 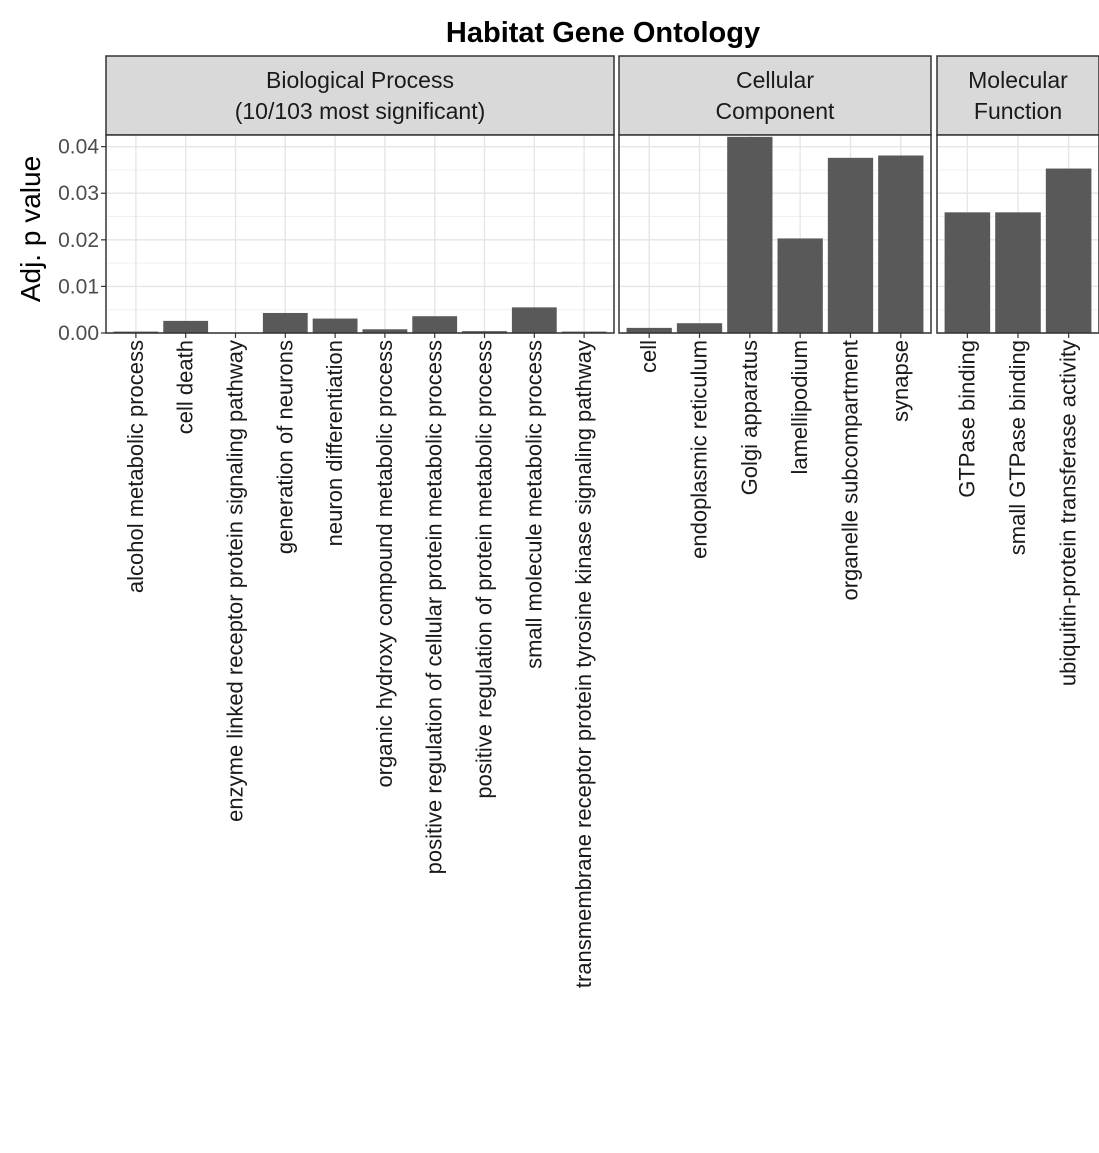 What do you see at coordinates (648, 356) in the screenshot?
I see `x-tick-label-1-0: cell` at bounding box center [648, 356].